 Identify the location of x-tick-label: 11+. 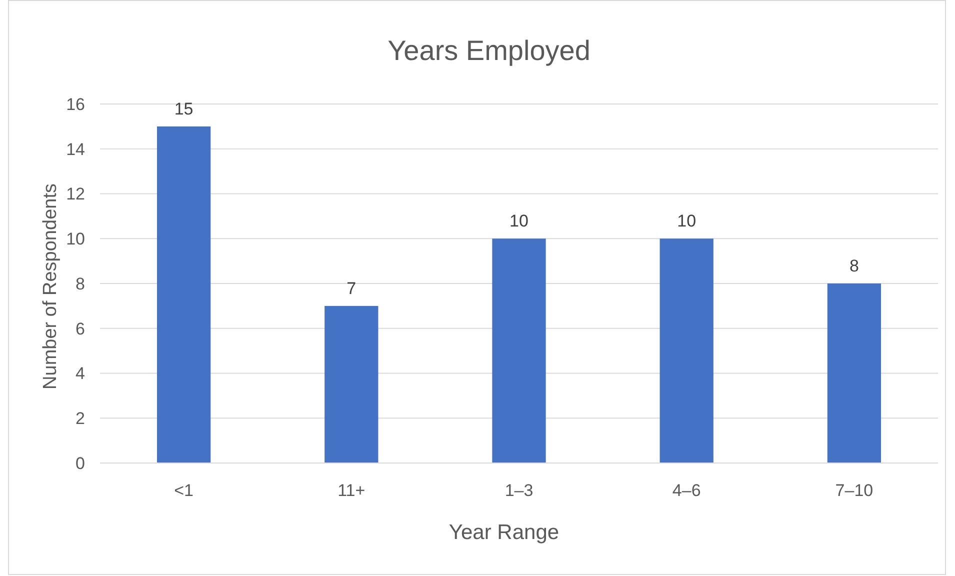
(352, 490).